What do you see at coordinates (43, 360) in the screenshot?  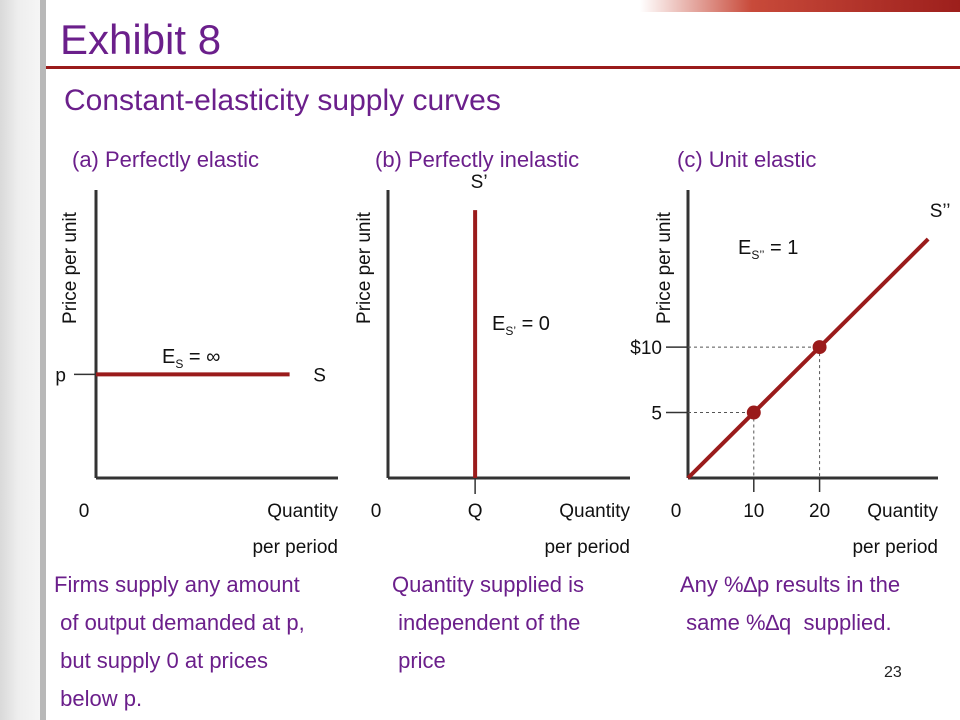 I see `left-decorative-stripe` at bounding box center [43, 360].